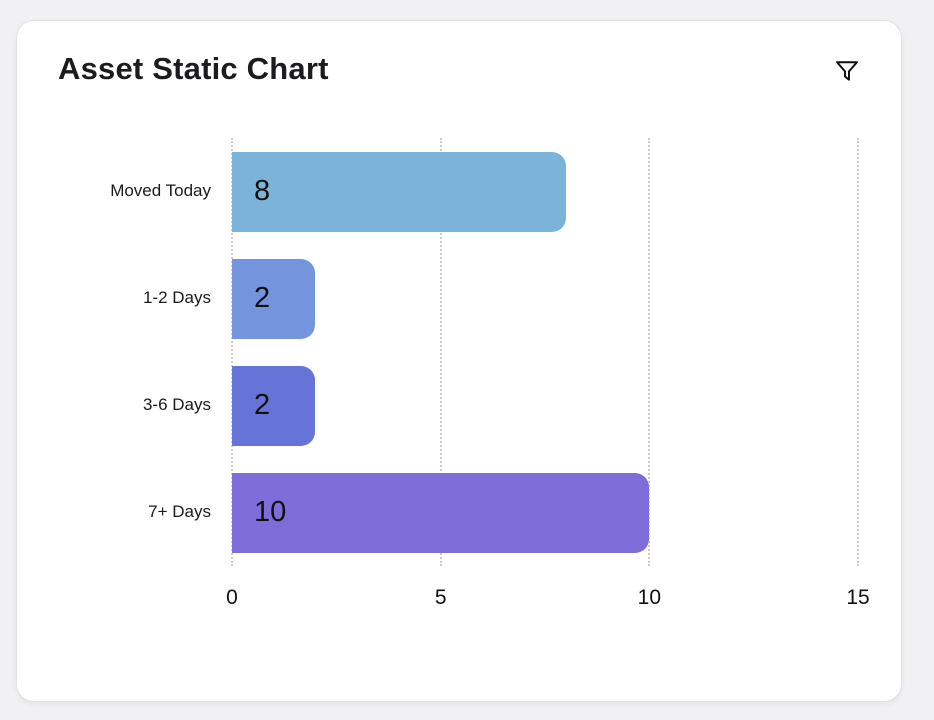 This screenshot has height=720, width=934. Describe the element at coordinates (858, 597) in the screenshot. I see `x-tick-label: 15` at that location.